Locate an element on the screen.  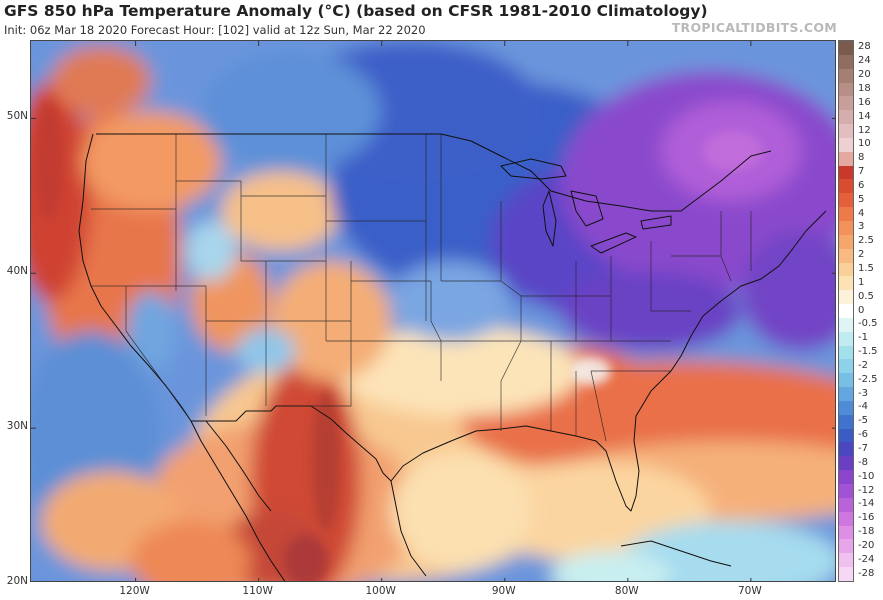
colorbar-label: 6 is located at coordinates (861, 185).